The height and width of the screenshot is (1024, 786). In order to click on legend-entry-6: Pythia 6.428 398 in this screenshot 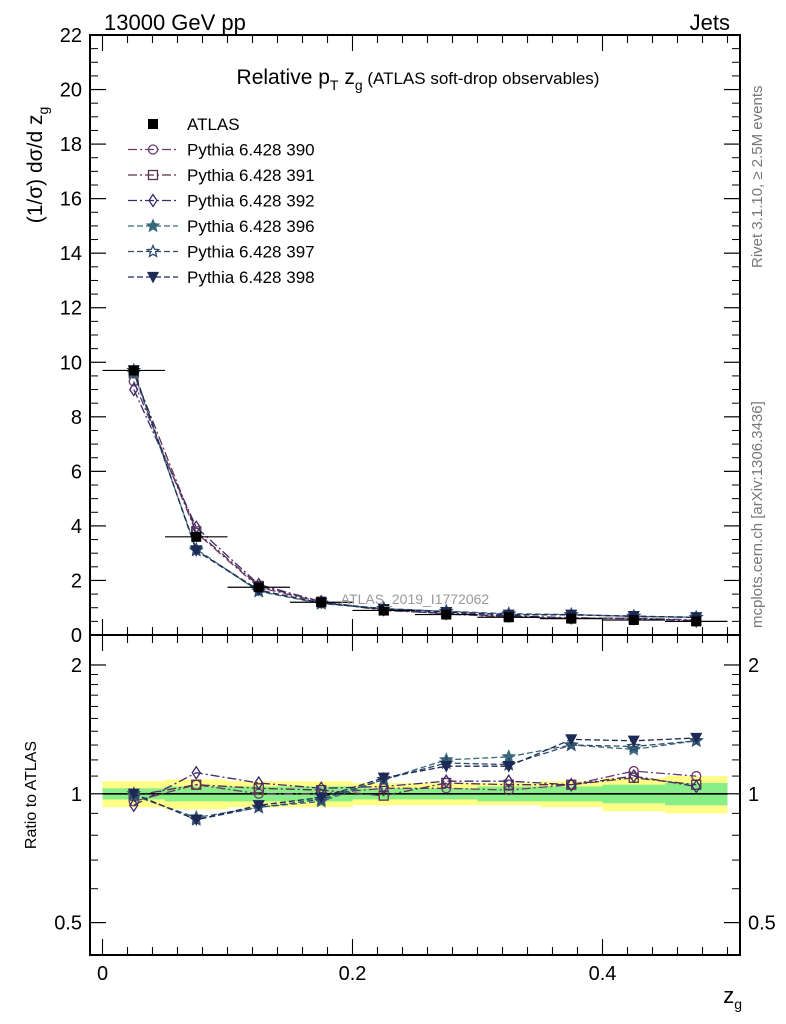, I will do `click(221, 277)`.